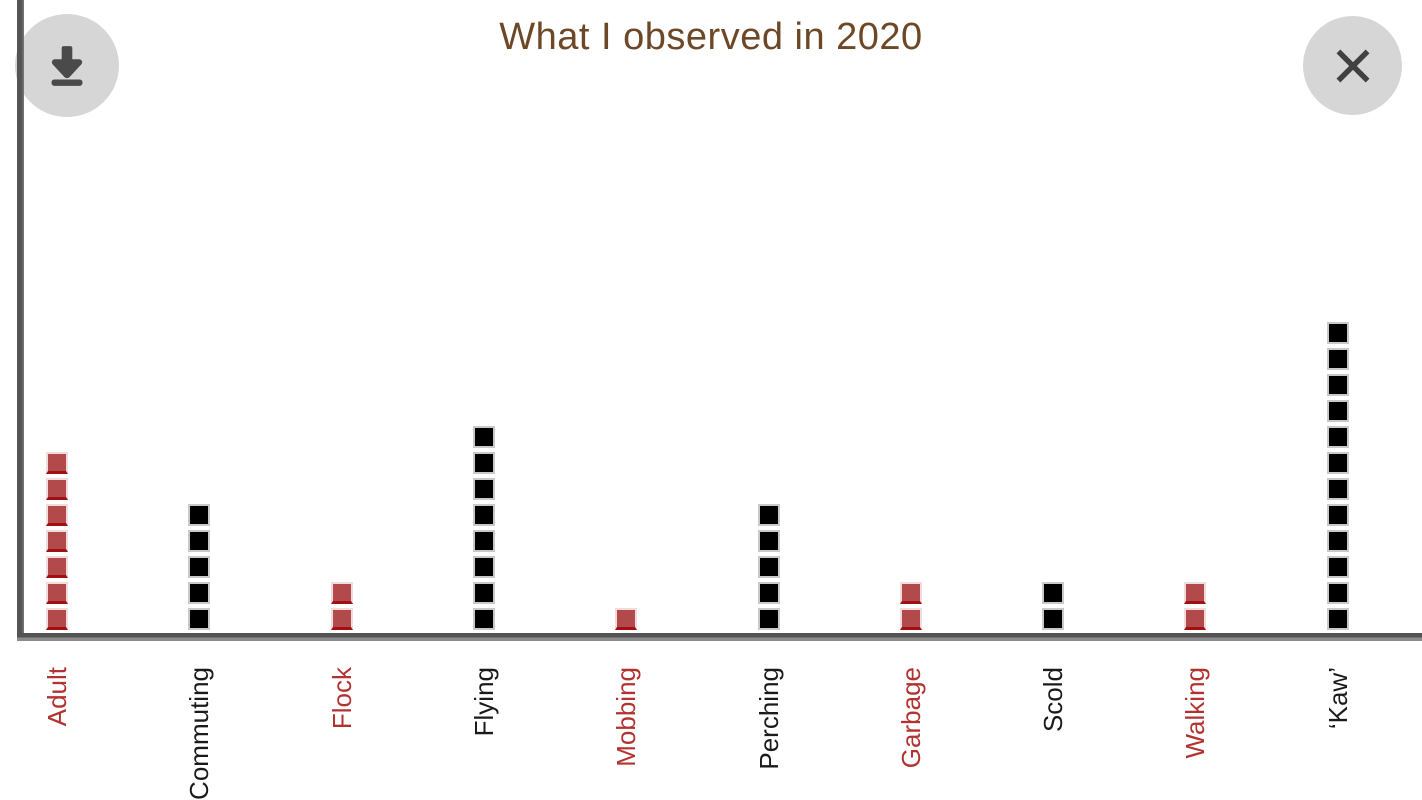 The width and height of the screenshot is (1422, 800). What do you see at coordinates (711, 37) in the screenshot?
I see `chart-title: What I observed in 2020` at bounding box center [711, 37].